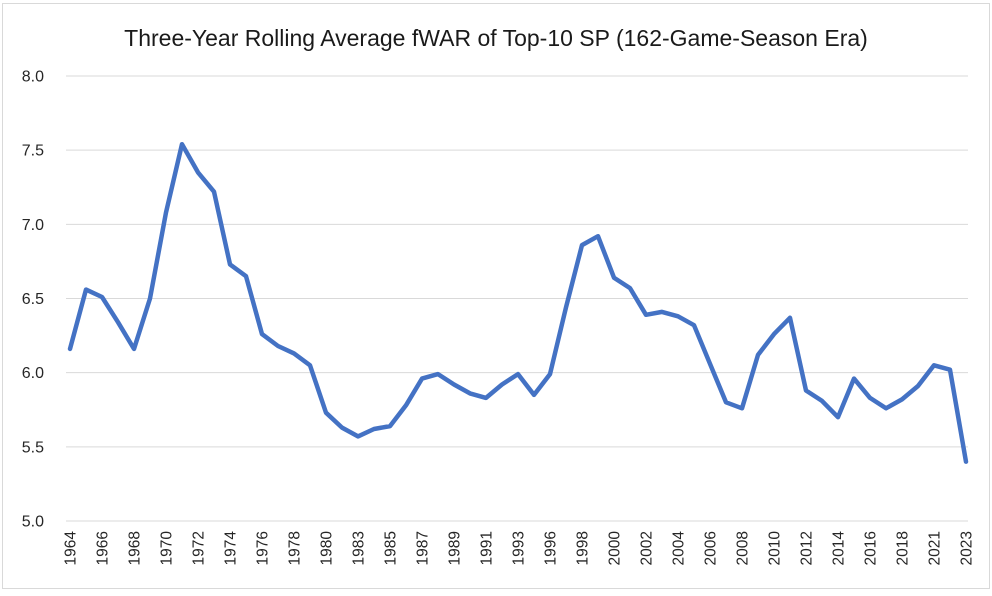  I want to click on x-tick-label: 1983, so click(359, 548).